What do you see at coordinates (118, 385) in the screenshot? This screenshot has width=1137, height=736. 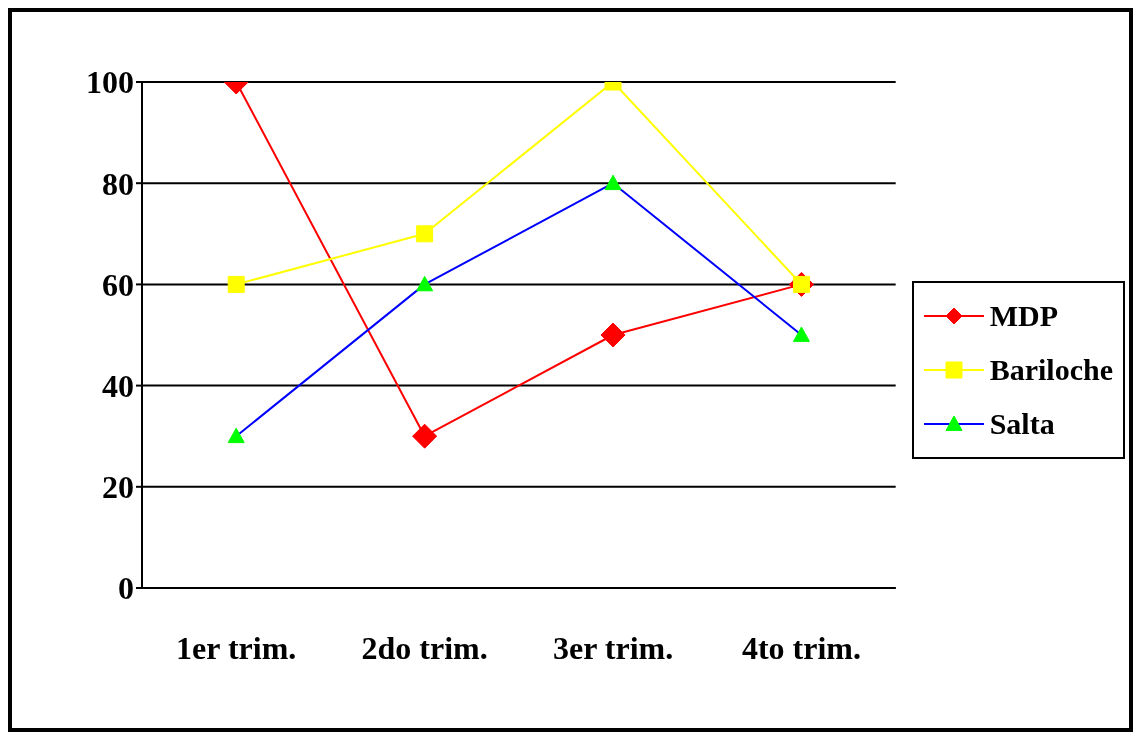 I see `y-tick-label: 40` at bounding box center [118, 385].